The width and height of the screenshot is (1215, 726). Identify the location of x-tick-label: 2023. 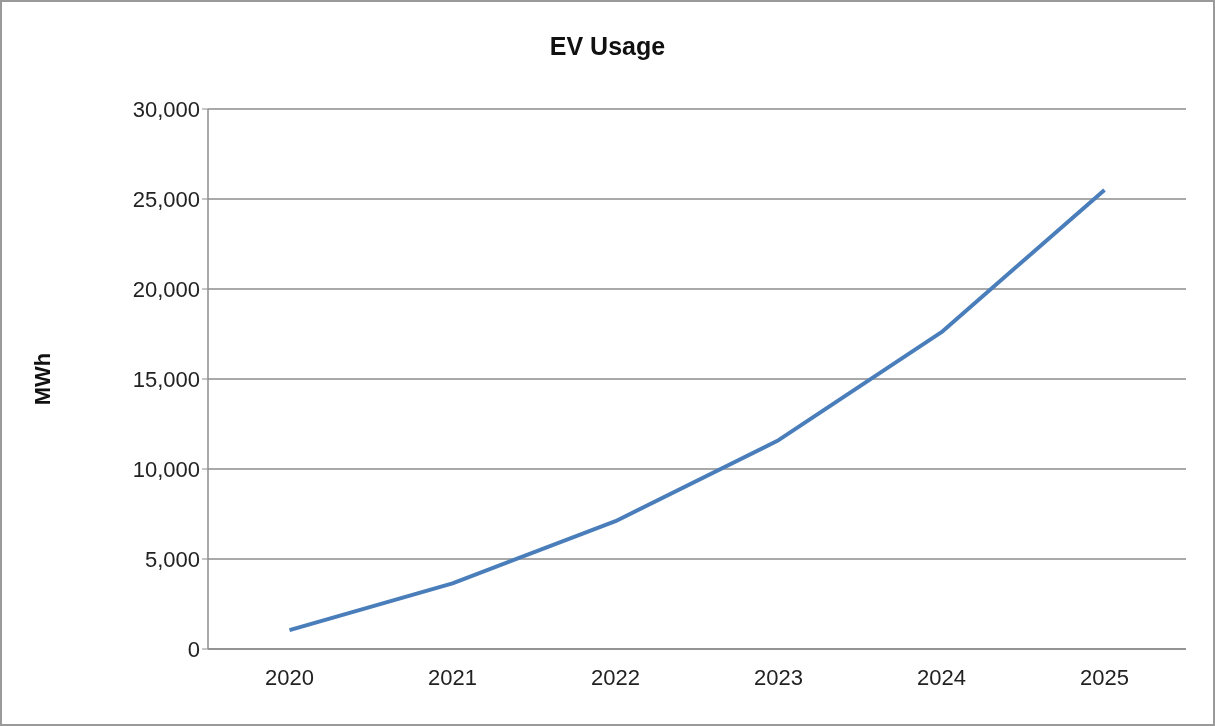
(778, 677).